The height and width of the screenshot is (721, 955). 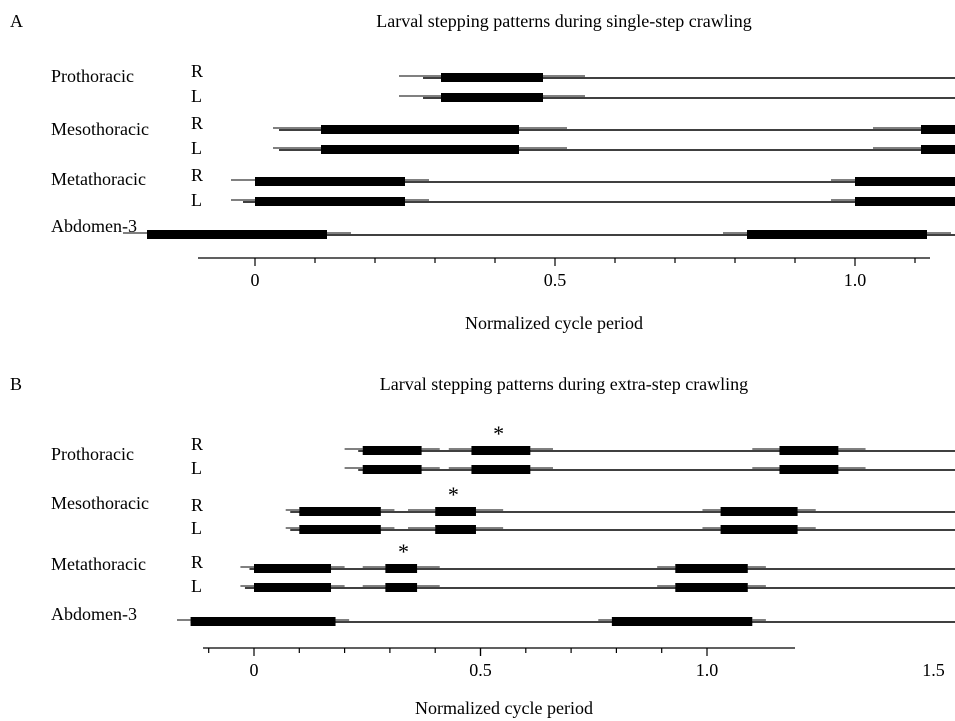 What do you see at coordinates (554, 323) in the screenshot?
I see `panel-a-xlabel: Normalized cycle period` at bounding box center [554, 323].